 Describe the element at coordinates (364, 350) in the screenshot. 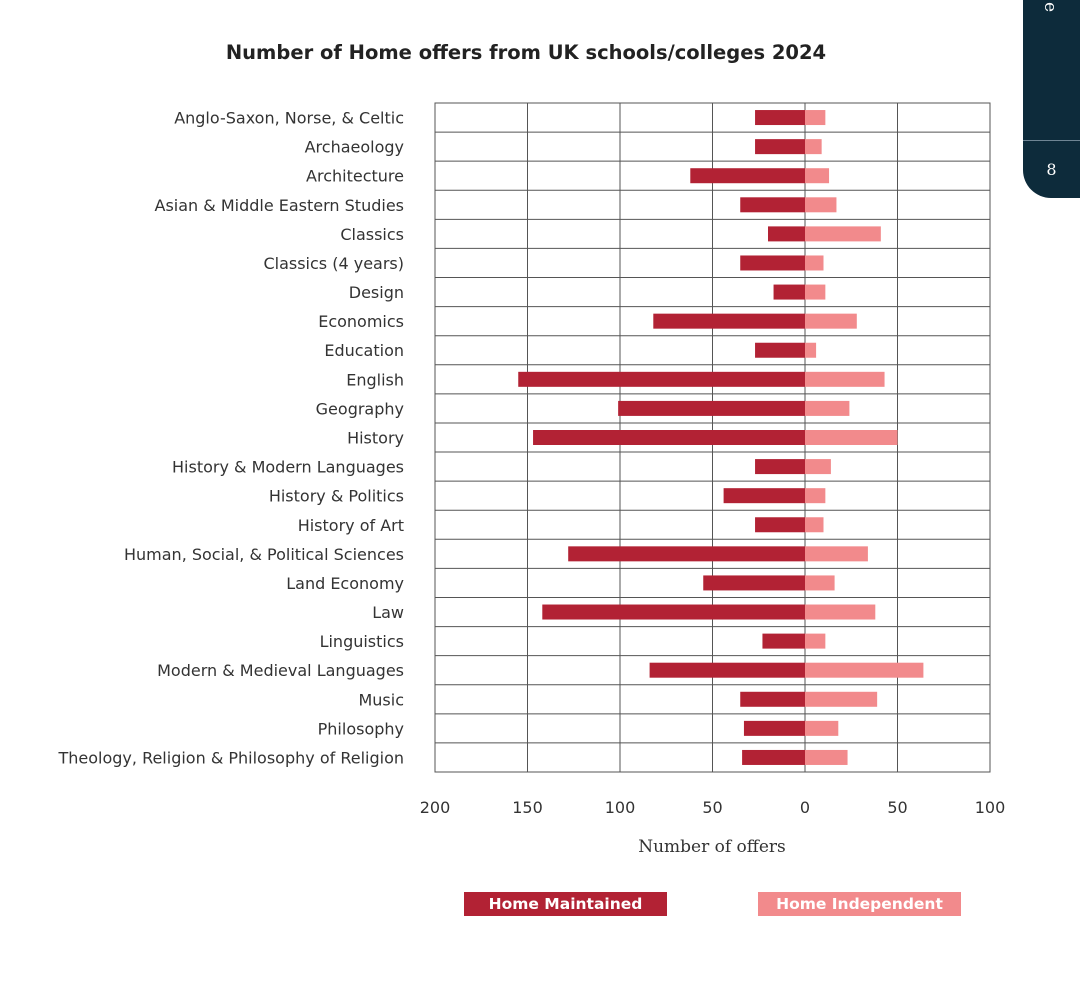

I see `category-label: Education` at that location.